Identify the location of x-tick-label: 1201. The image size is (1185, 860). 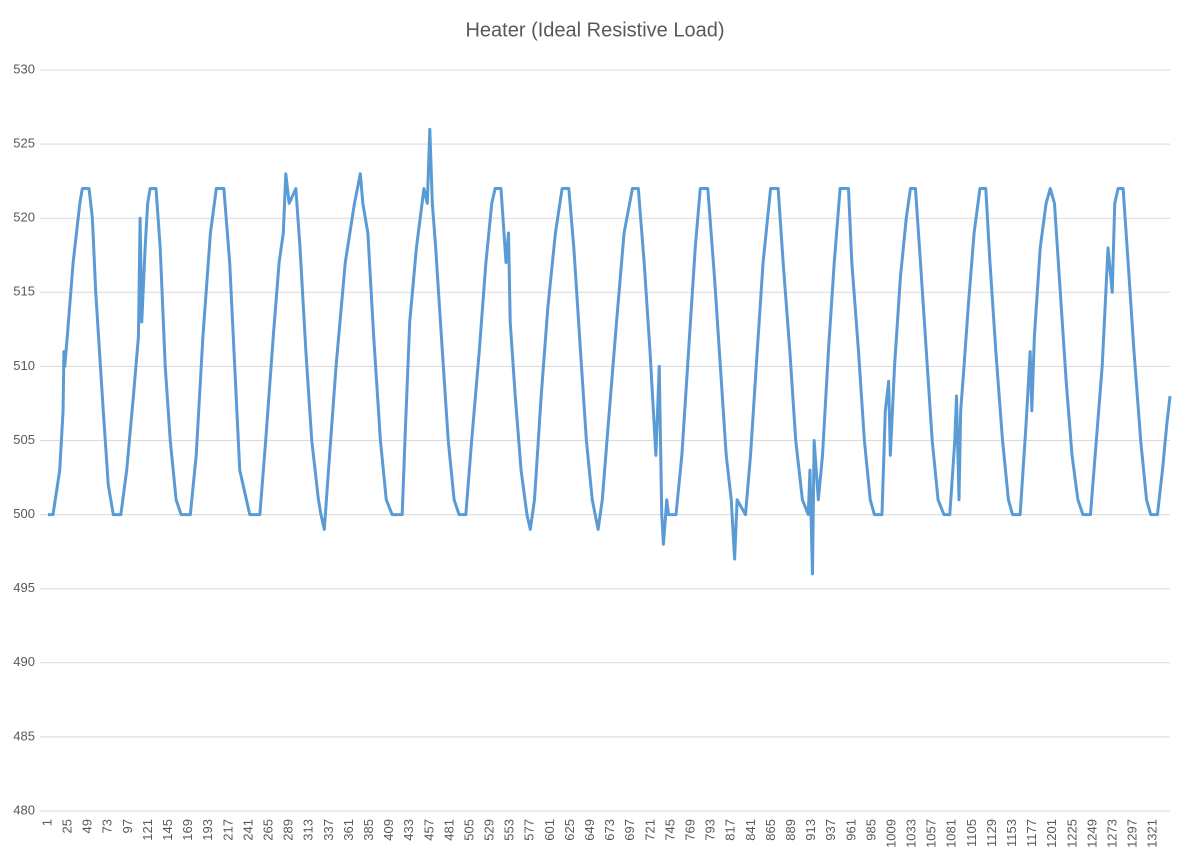
(1051, 833).